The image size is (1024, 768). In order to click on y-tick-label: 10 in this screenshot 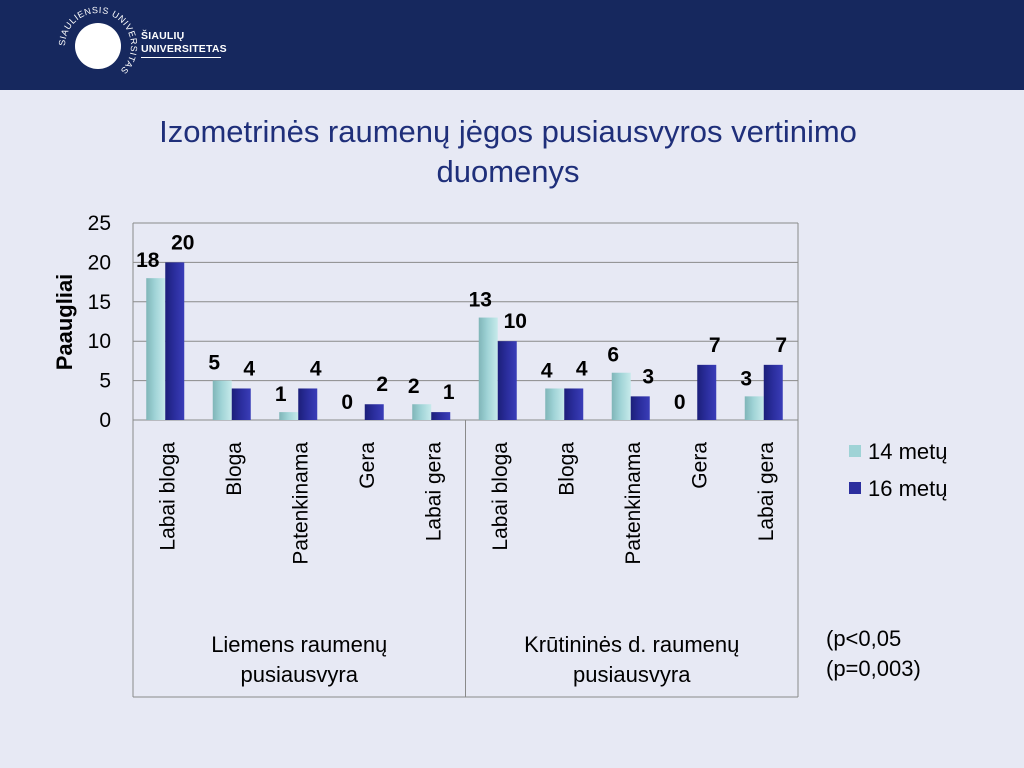, I will do `click(99, 341)`.